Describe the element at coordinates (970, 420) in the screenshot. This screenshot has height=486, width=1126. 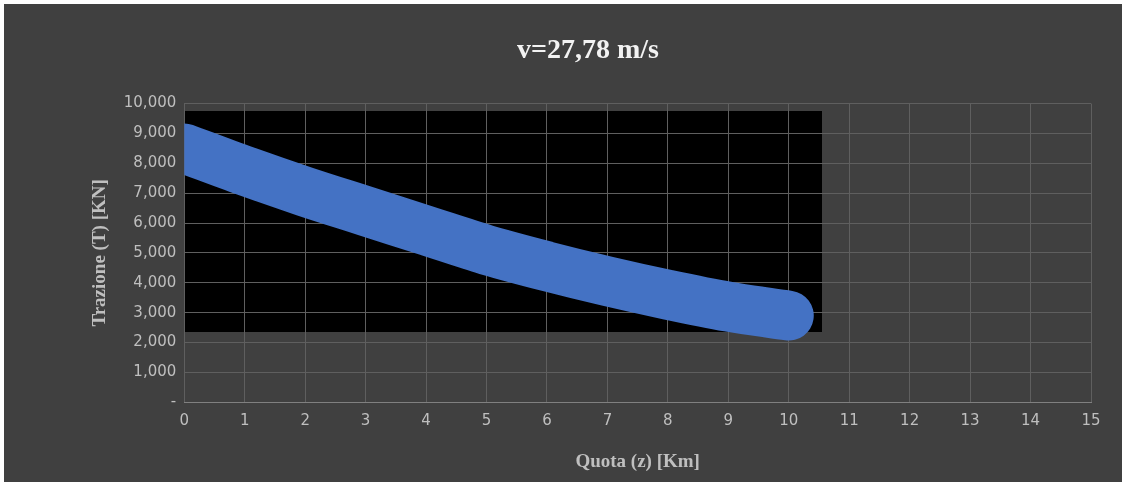
I see `x-tick-label: 13` at that location.